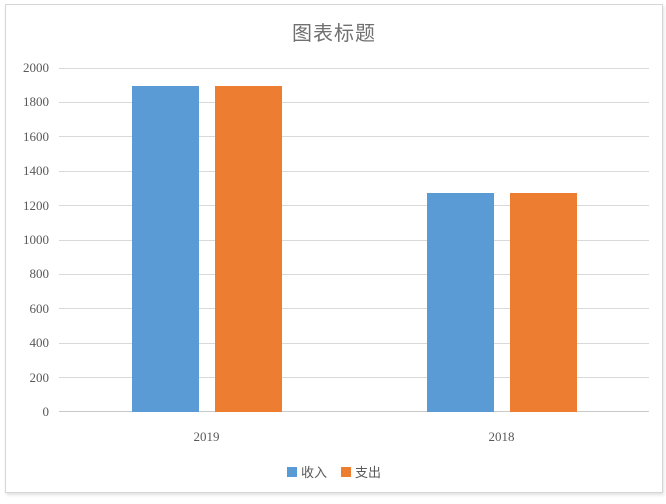 This screenshot has height=504, width=666. What do you see at coordinates (206, 436) in the screenshot?
I see `x-tick-label-2019: 2019` at bounding box center [206, 436].